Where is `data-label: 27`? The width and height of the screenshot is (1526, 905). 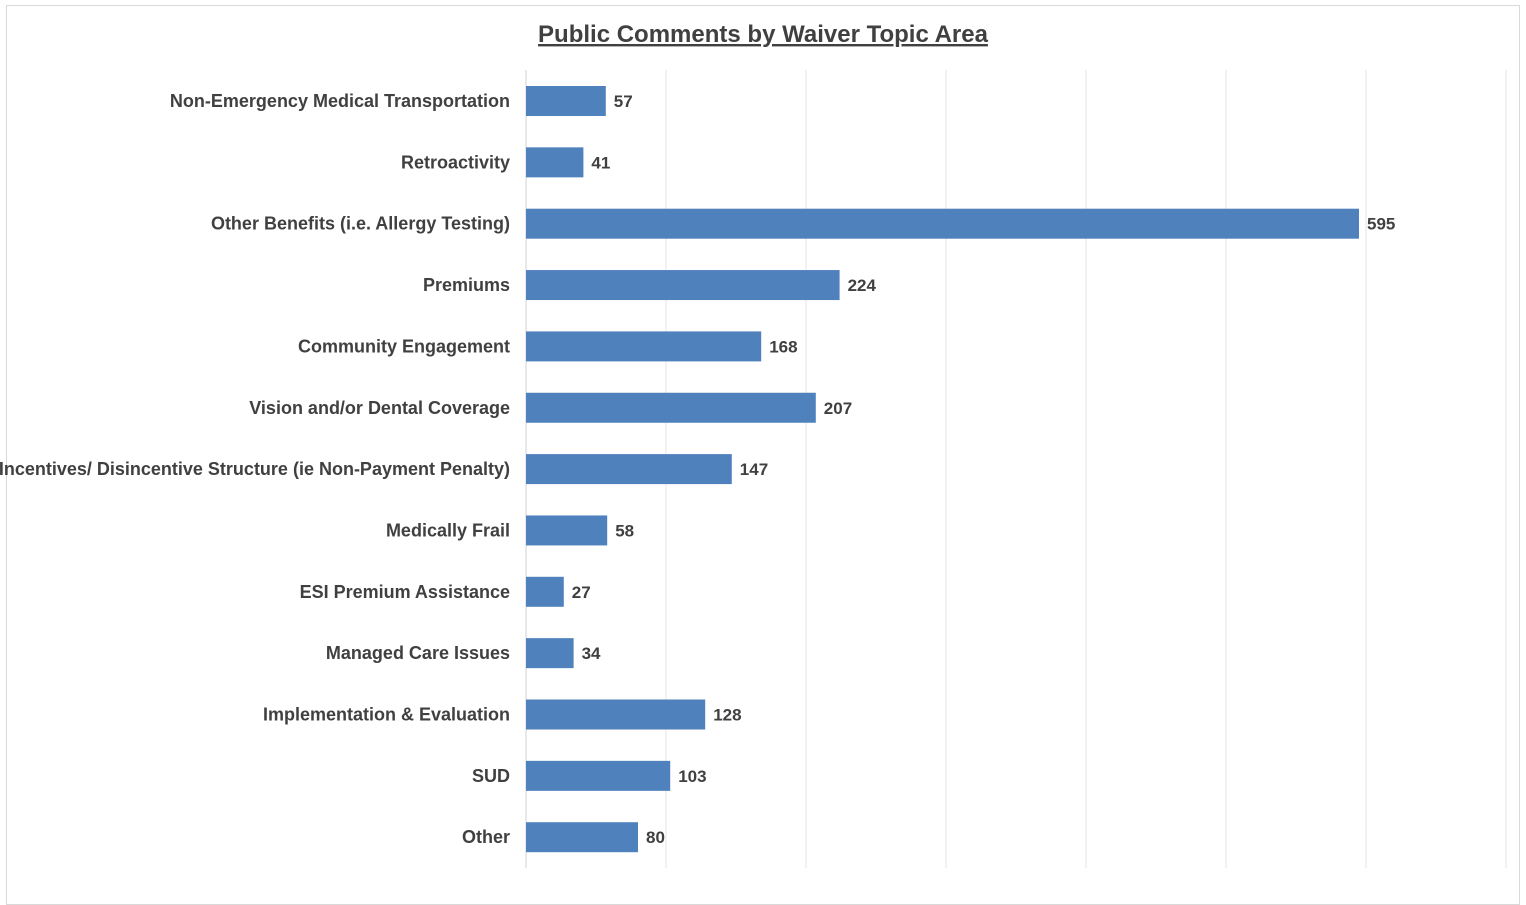
data-label: 27 is located at coordinates (581, 592).